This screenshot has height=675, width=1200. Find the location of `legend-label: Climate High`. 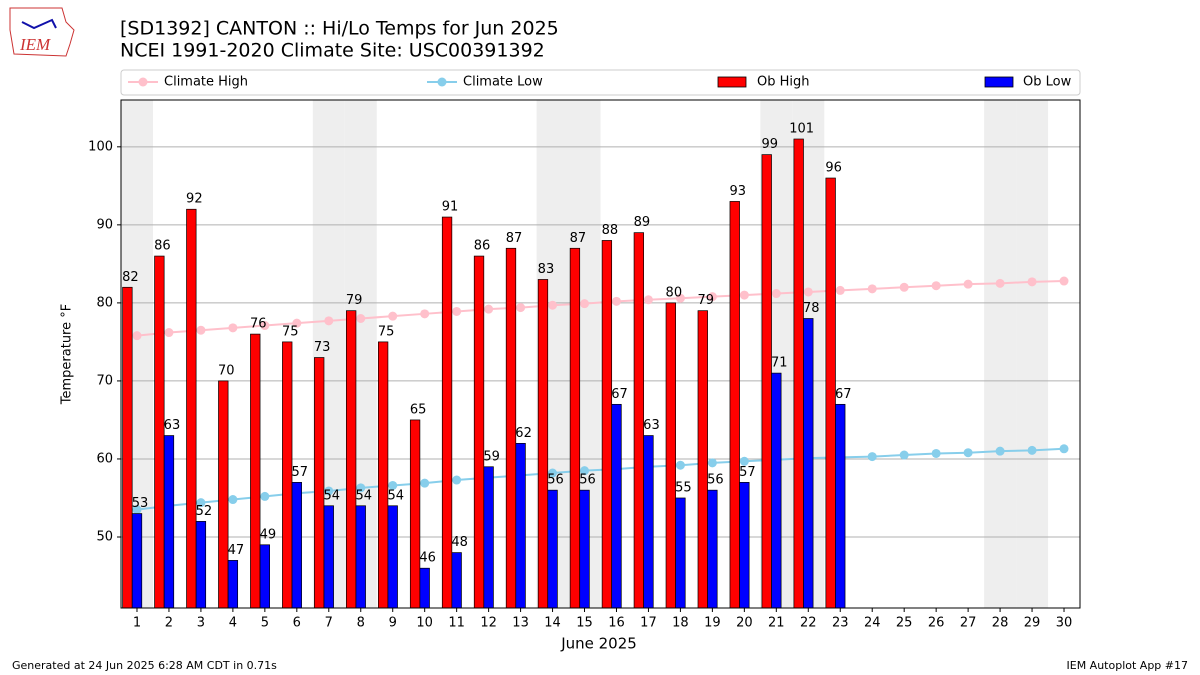

legend-label: Climate High is located at coordinates (206, 82).